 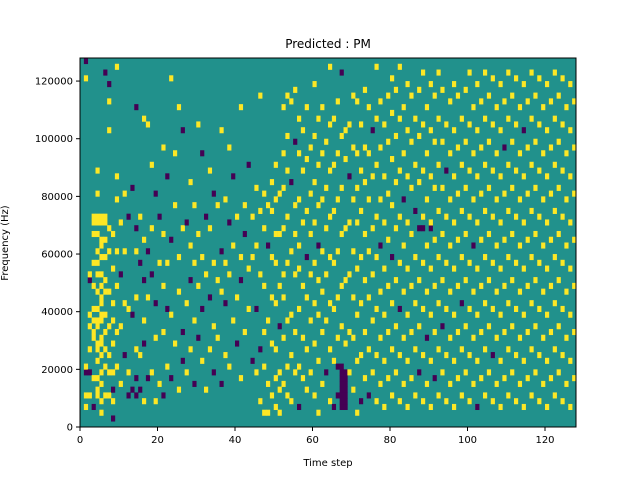 I want to click on y-tick-label: 0, so click(x=70, y=428).